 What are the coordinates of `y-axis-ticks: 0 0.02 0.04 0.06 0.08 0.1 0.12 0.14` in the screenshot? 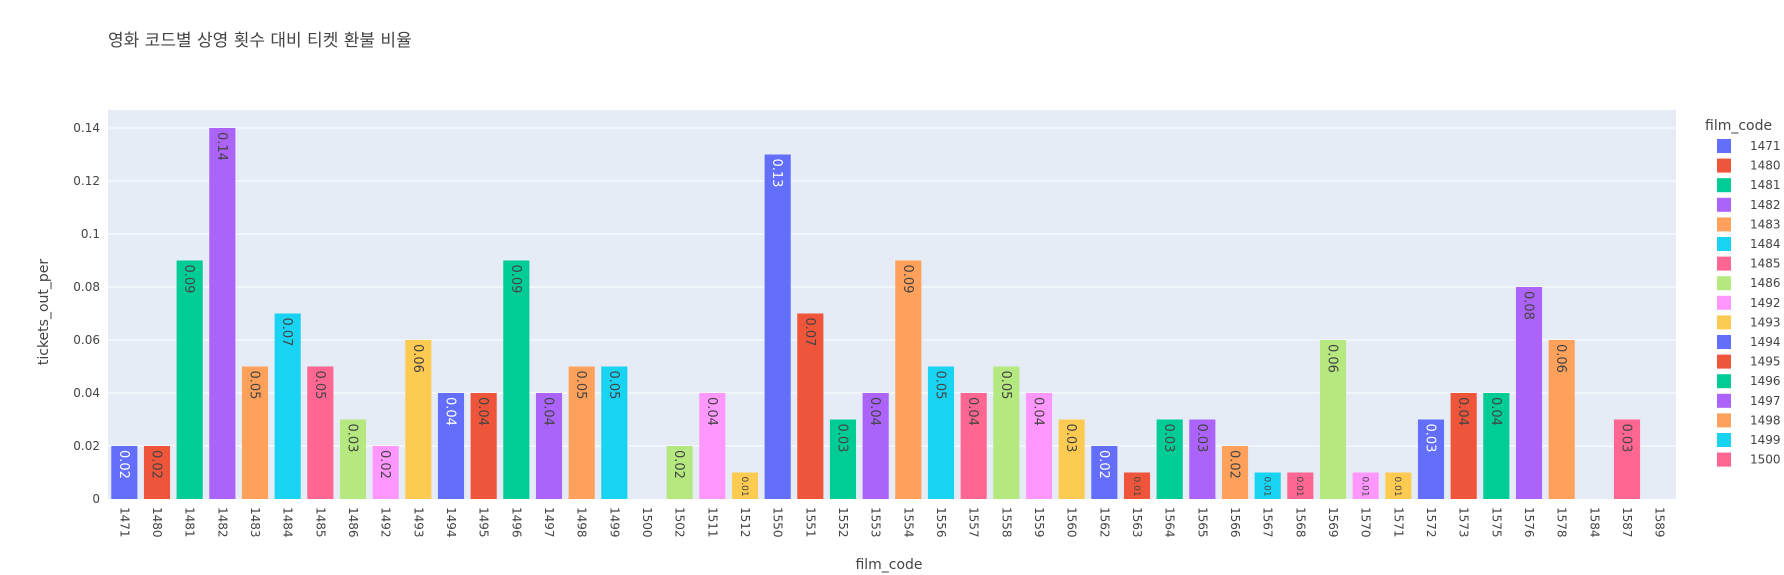 It's located at (86, 313).